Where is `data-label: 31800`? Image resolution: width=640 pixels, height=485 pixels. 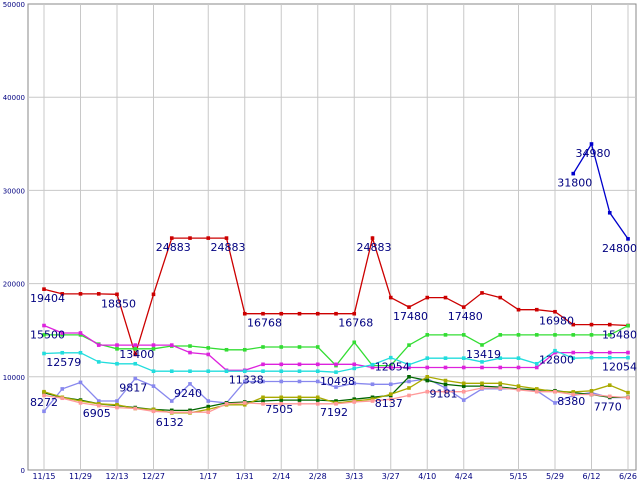
data-label: 31800 is located at coordinates (574, 183).